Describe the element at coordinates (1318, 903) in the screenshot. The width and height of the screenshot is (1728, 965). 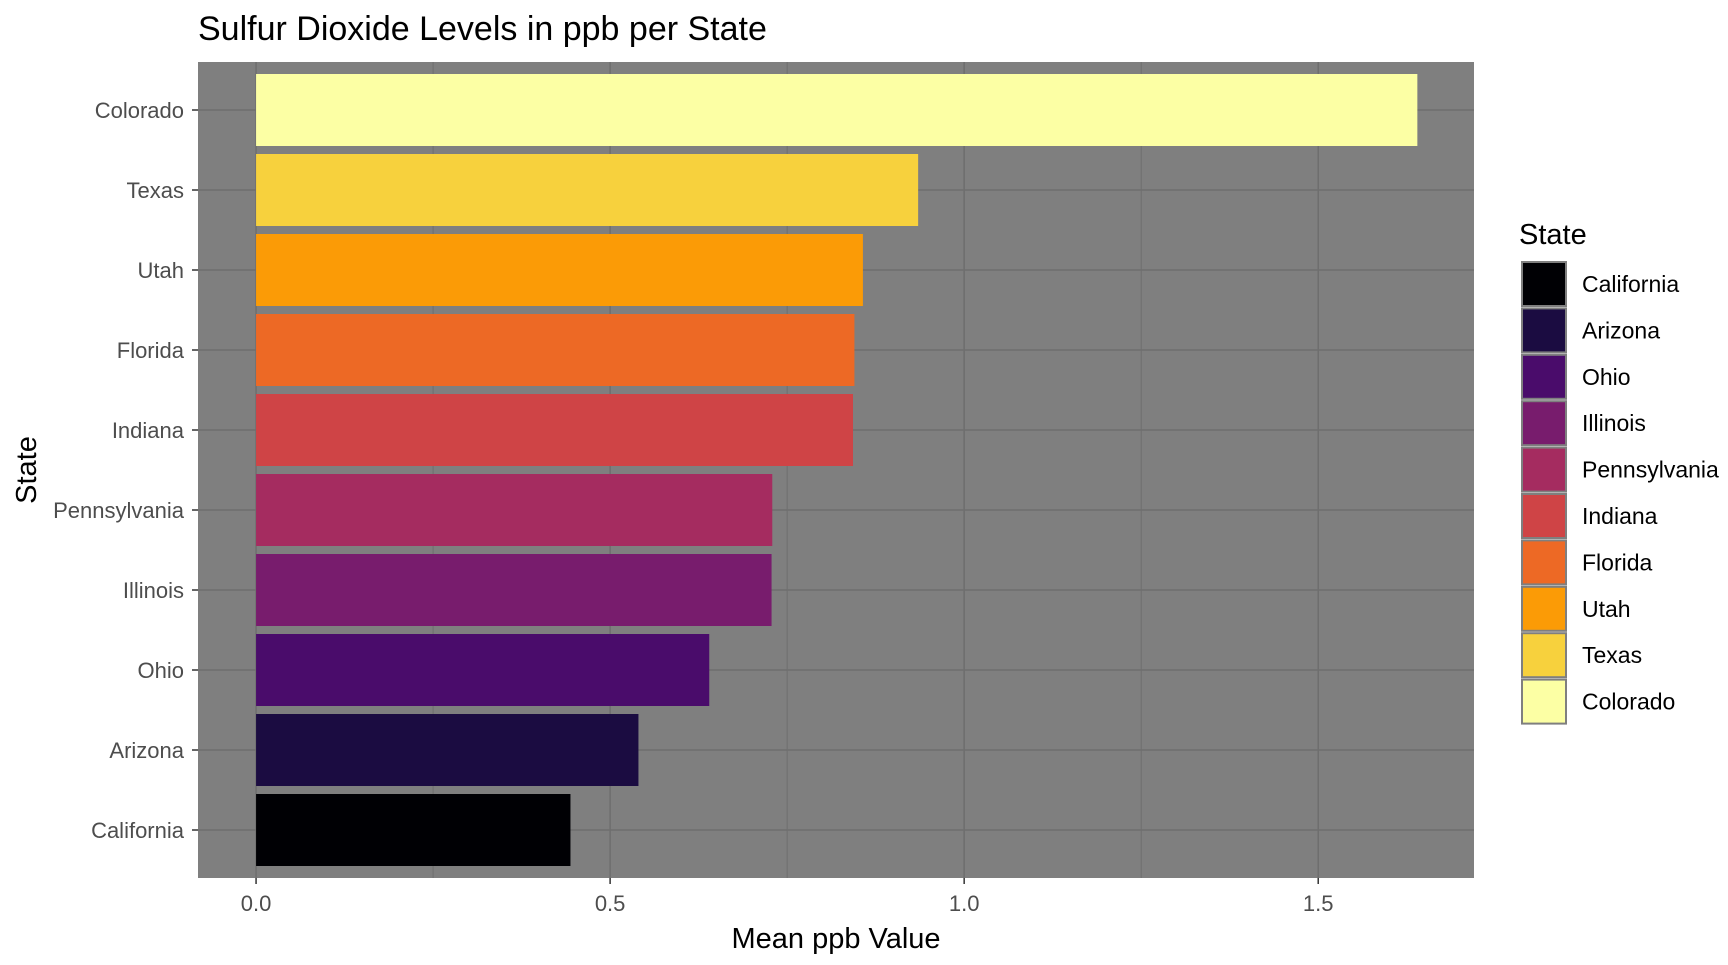
I see `x-tick-label: 1.5` at that location.